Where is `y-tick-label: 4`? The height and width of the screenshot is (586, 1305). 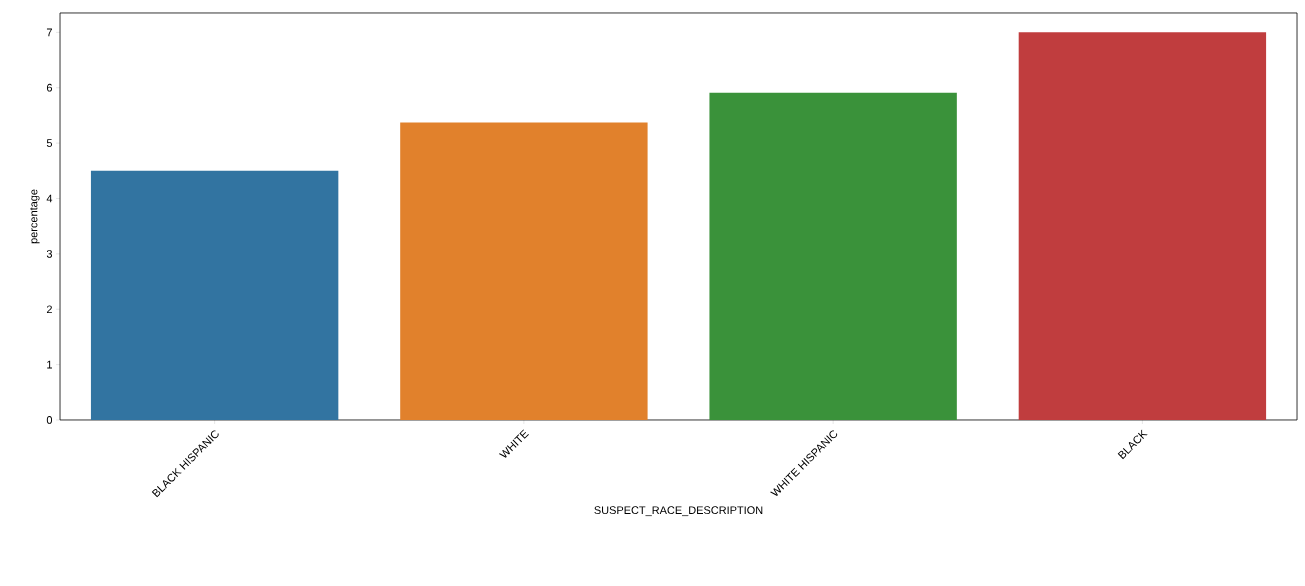 y-tick-label: 4 is located at coordinates (49, 198).